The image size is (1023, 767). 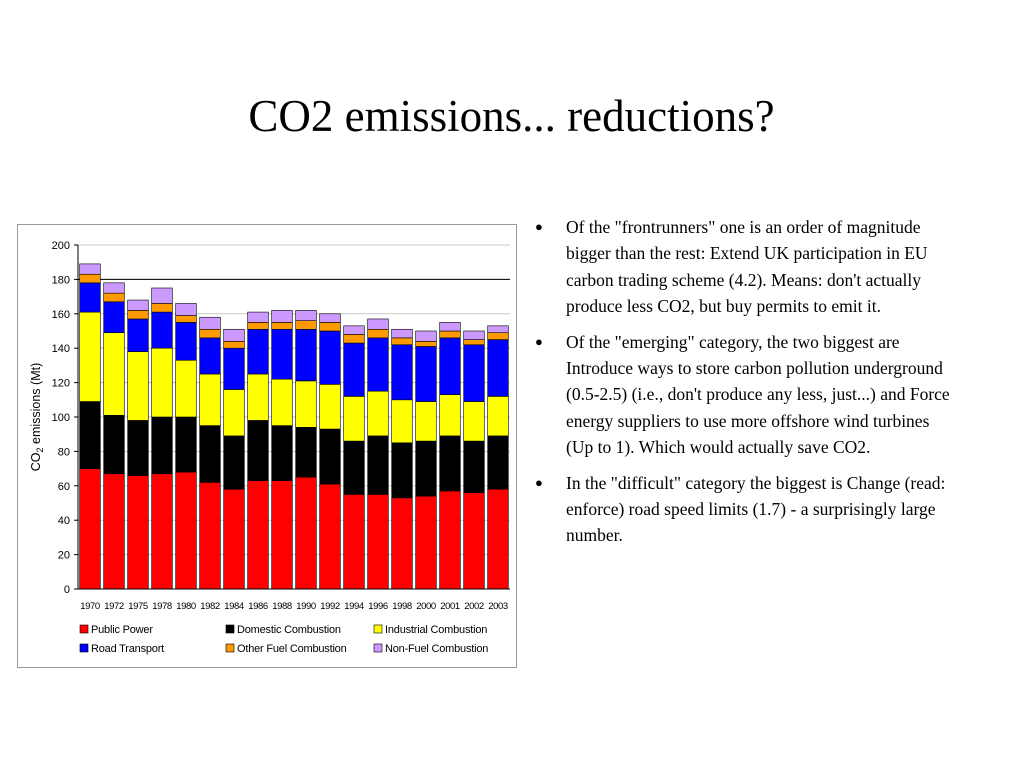 I want to click on legend-label: Non-Fuel Combustion, so click(x=436, y=649).